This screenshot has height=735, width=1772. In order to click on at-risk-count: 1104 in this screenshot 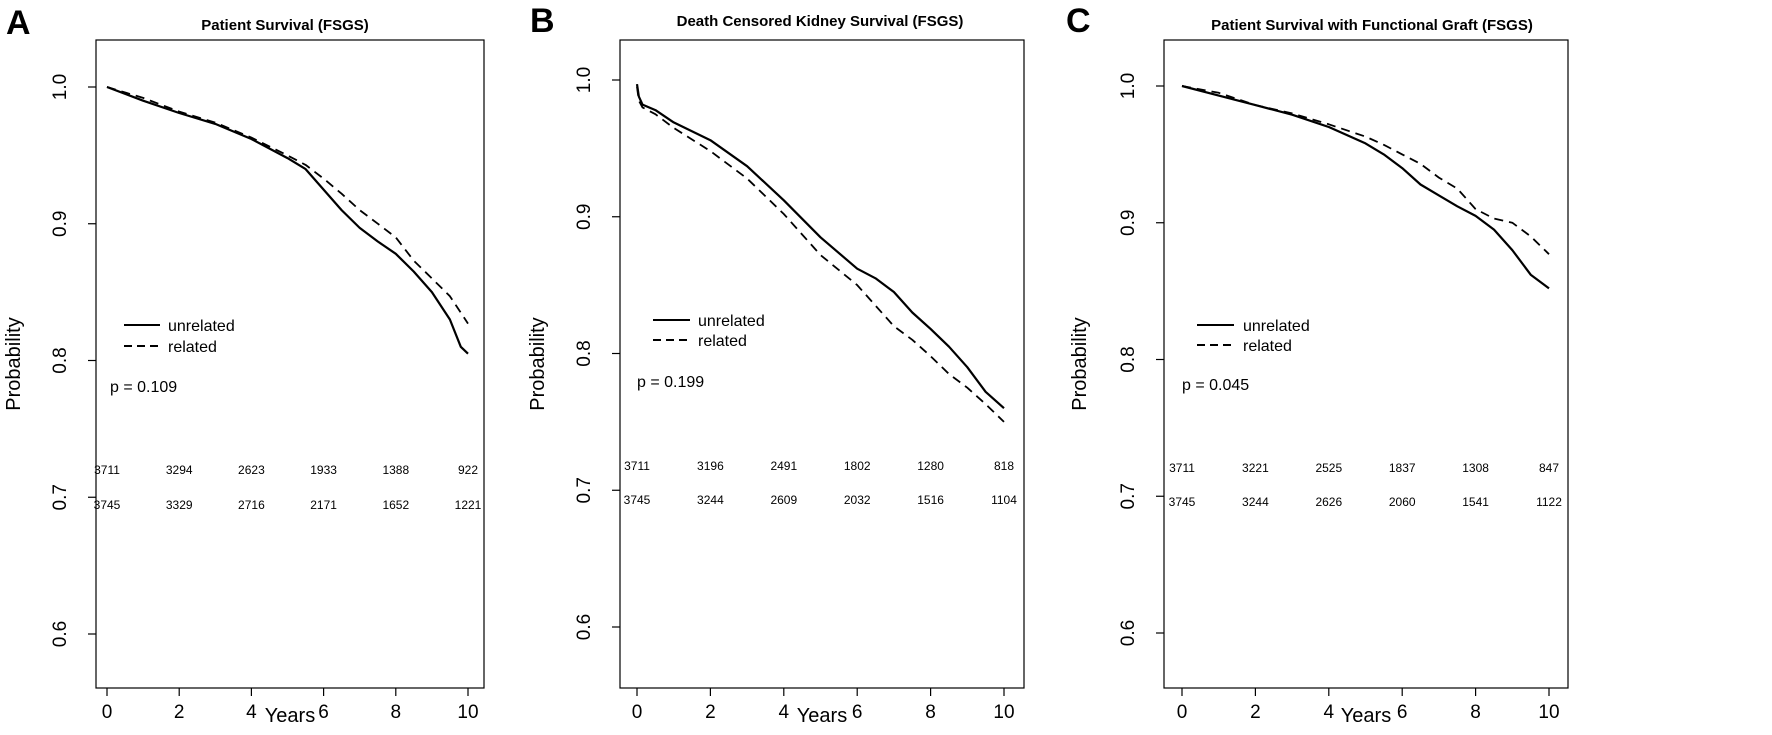, I will do `click(1004, 500)`.